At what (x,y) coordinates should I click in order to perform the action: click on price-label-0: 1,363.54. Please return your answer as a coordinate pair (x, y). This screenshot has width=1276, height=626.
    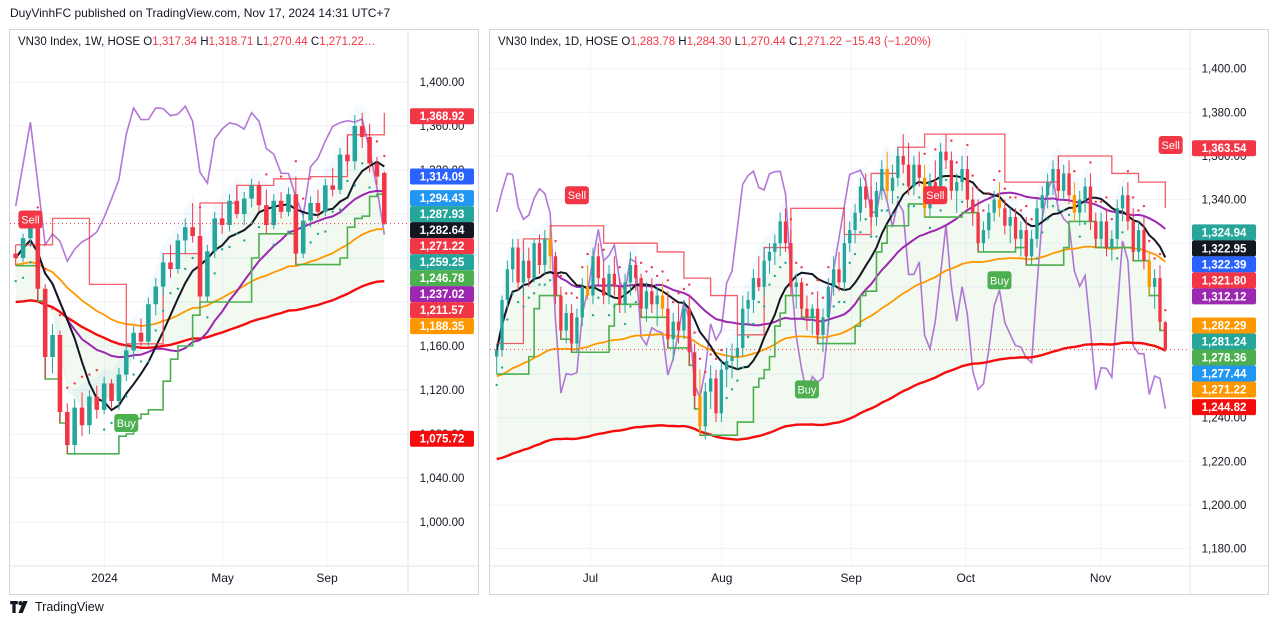
    Looking at the image, I should click on (1224, 148).